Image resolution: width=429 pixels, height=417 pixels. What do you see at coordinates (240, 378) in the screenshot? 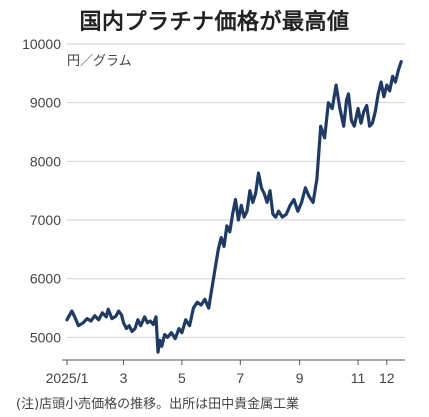
I see `x-tick-label: 7` at bounding box center [240, 378].